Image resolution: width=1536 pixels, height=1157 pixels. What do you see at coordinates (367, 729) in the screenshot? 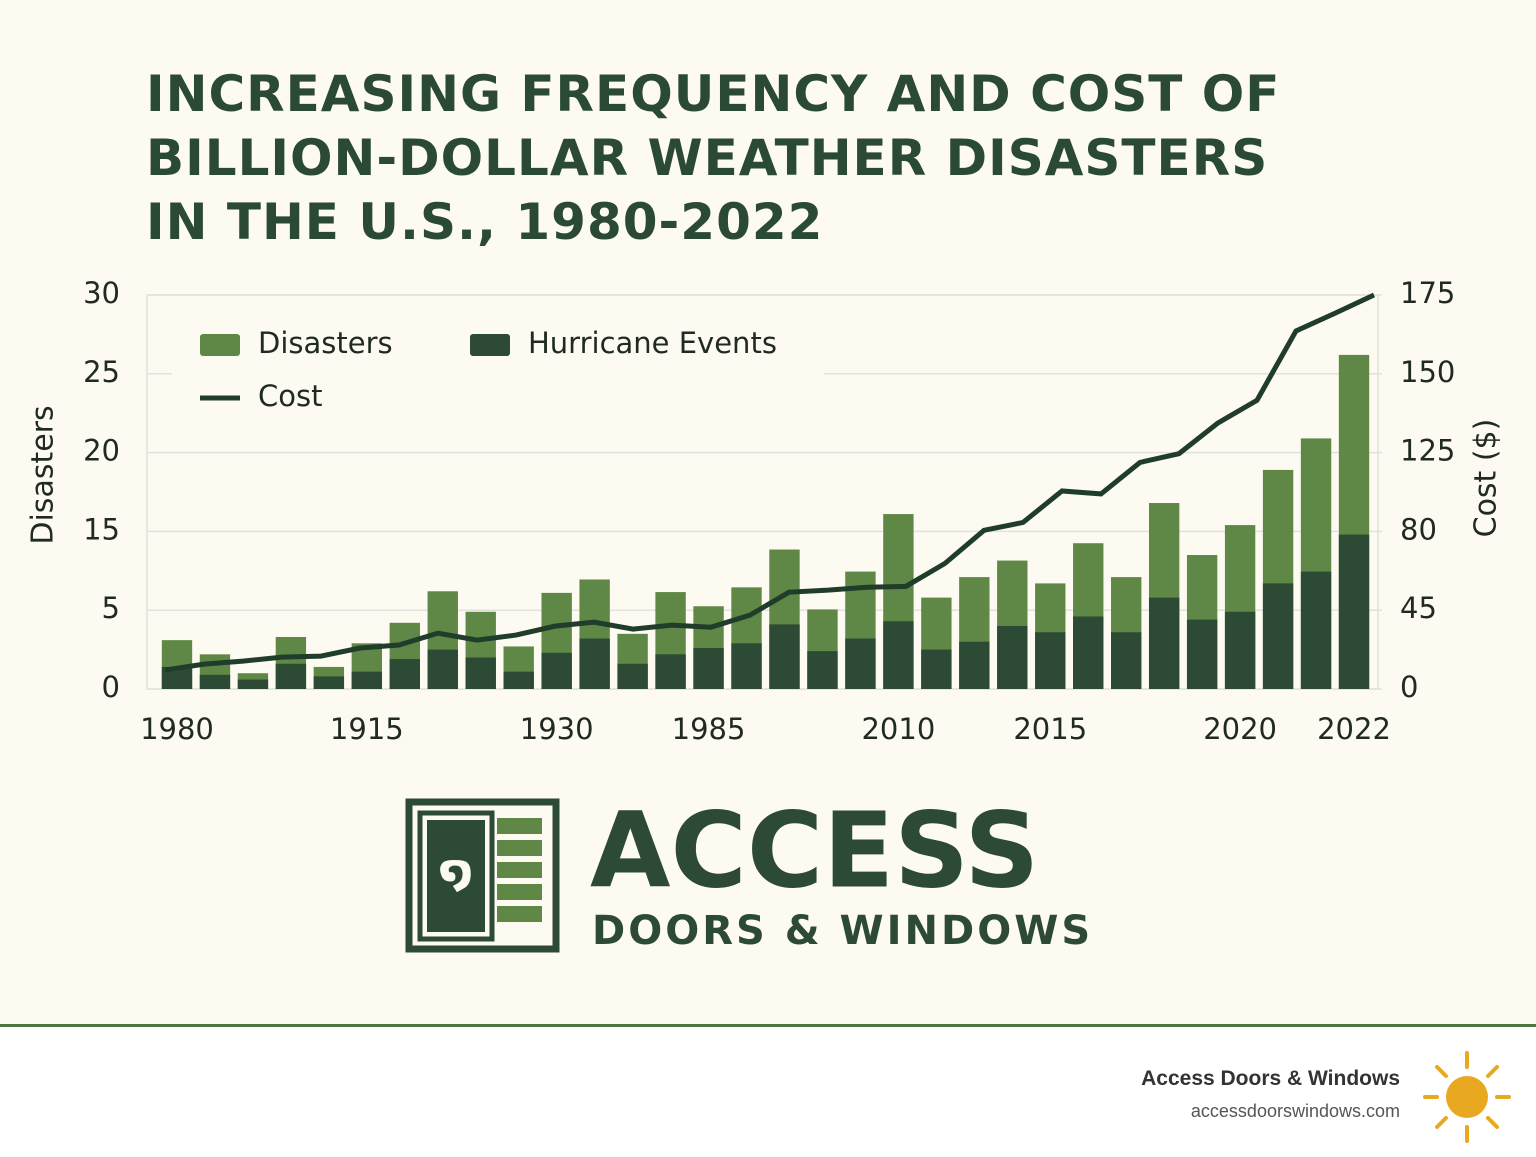
I see `x-tick-label: 1915` at bounding box center [367, 729].